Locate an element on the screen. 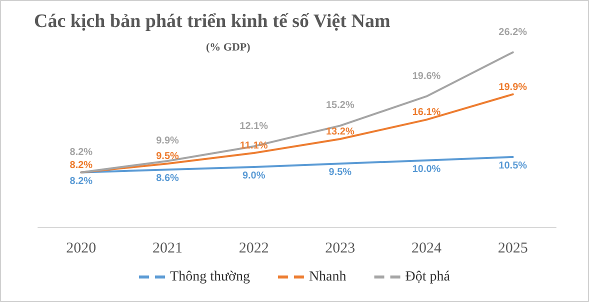 This screenshot has height=302, width=589. x-tick-label: 2025 is located at coordinates (513, 248).